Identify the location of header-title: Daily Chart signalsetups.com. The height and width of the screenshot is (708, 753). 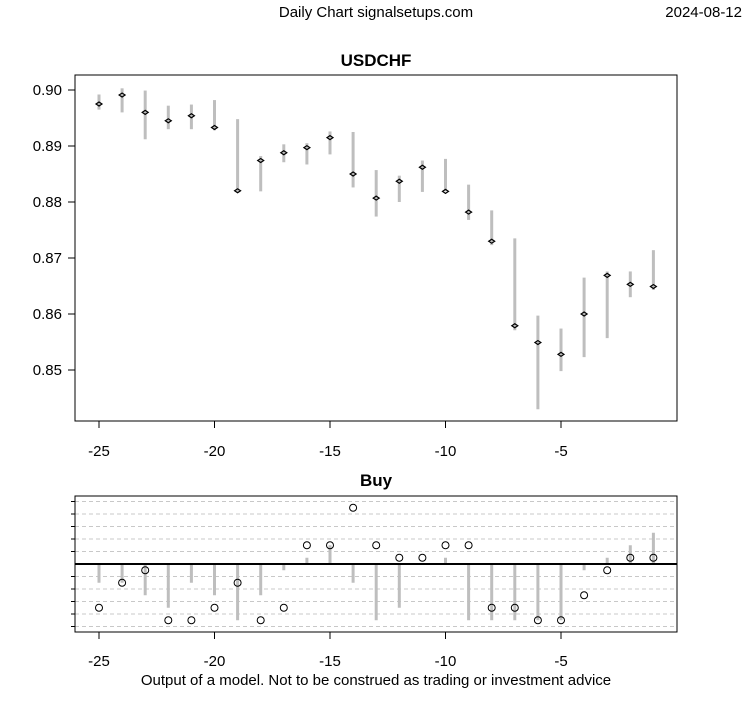
(376, 12).